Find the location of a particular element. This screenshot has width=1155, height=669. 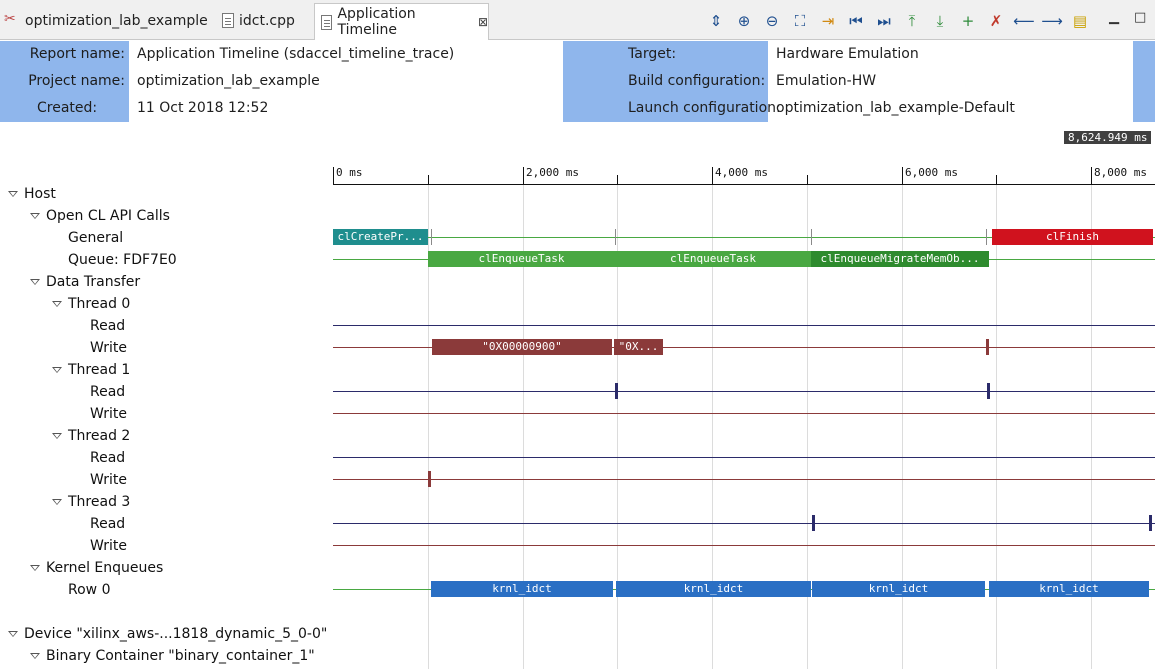

previous-event-icon: ⤒ is located at coordinates (912, 21).